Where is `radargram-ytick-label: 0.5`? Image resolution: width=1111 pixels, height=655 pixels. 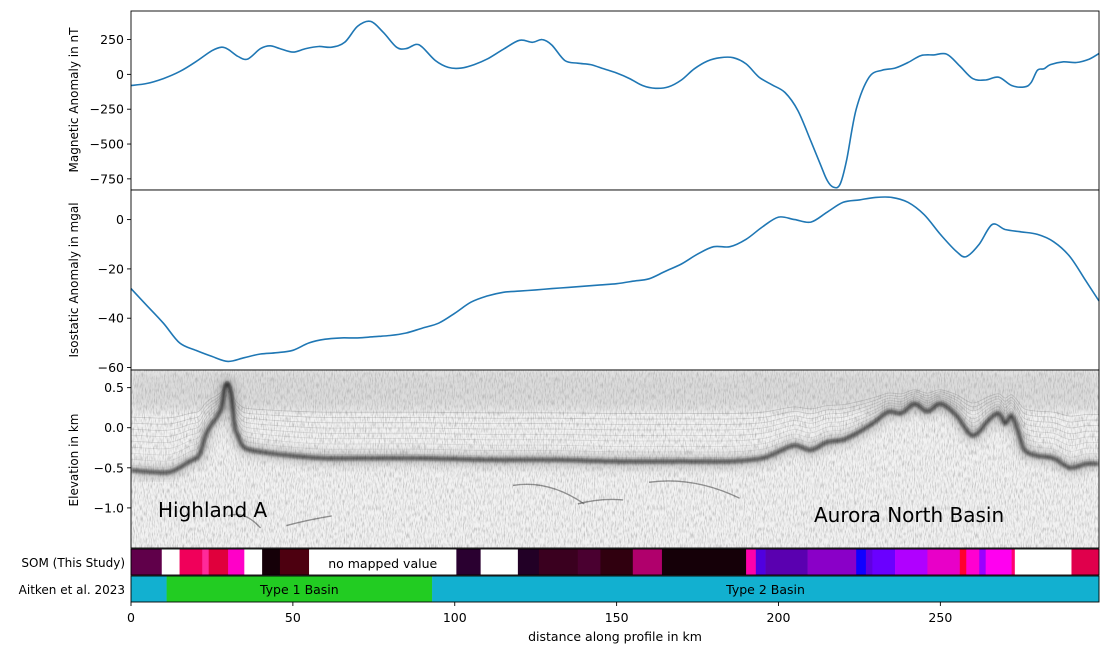 radargram-ytick-label: 0.5 is located at coordinates (114, 387).